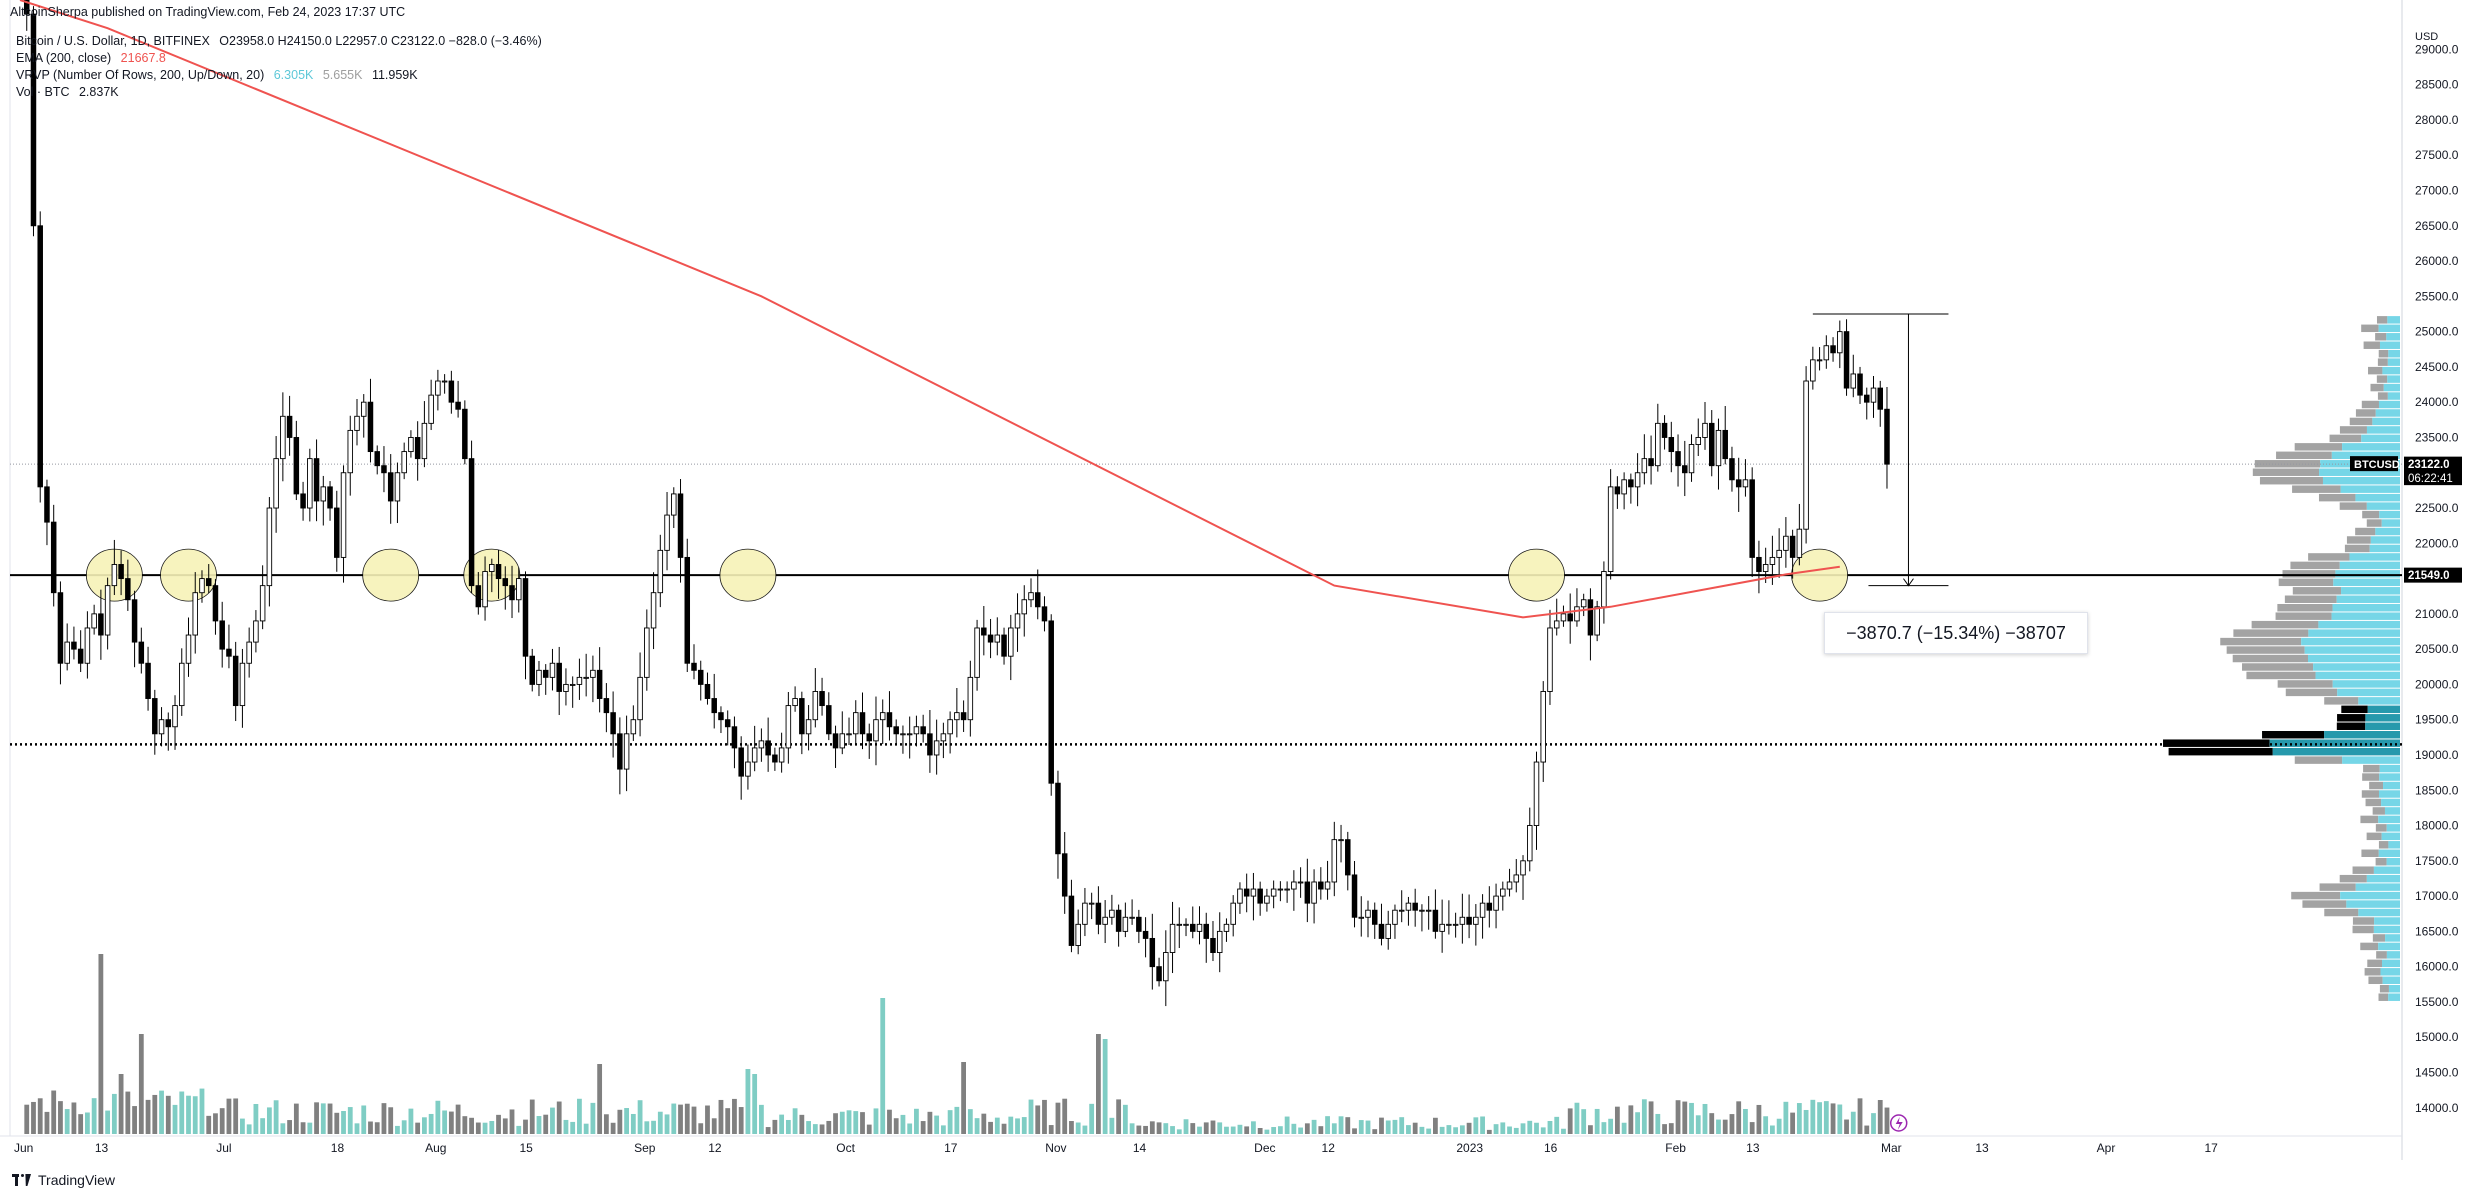 This screenshot has height=1197, width=2474. I want to click on x-tick-label: 12, so click(715, 1148).